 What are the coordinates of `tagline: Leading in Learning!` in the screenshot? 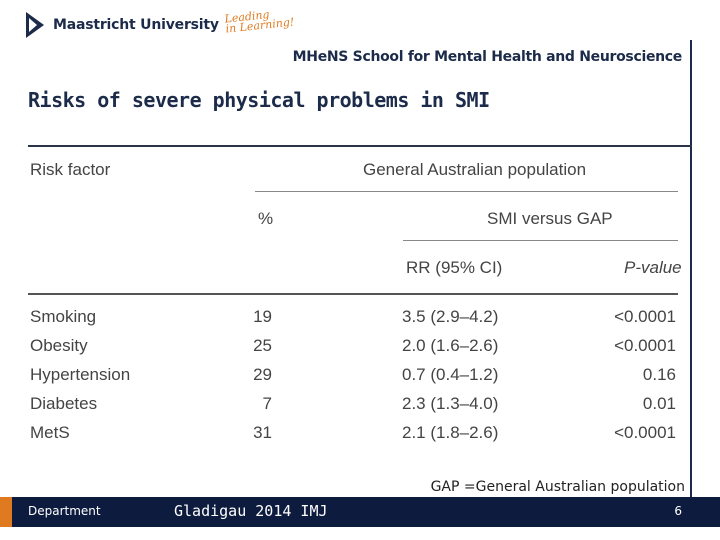 It's located at (259, 21).